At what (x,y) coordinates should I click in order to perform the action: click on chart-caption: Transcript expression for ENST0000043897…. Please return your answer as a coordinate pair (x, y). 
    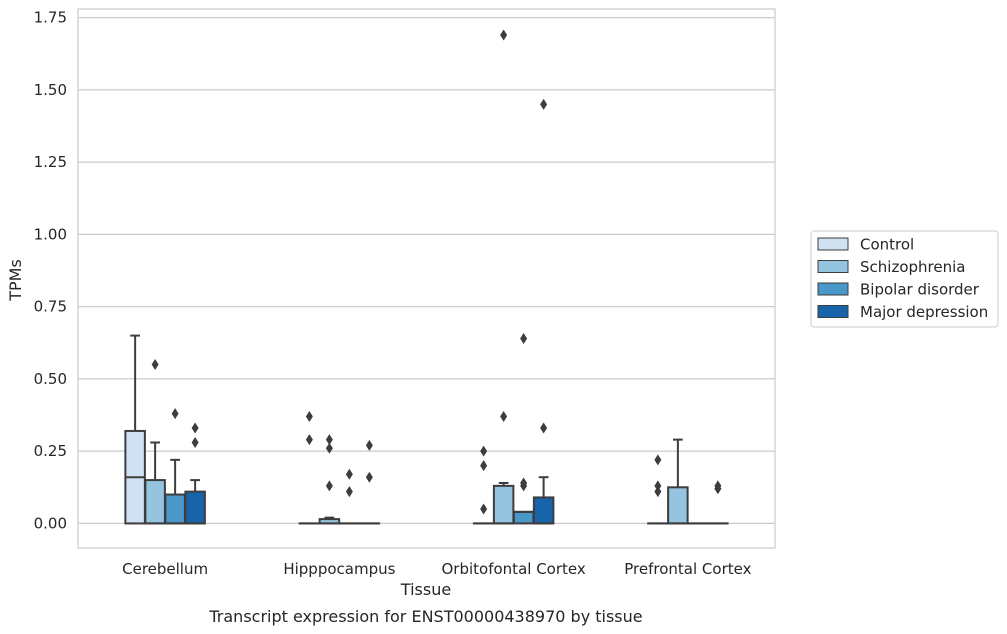
    Looking at the image, I should click on (425, 616).